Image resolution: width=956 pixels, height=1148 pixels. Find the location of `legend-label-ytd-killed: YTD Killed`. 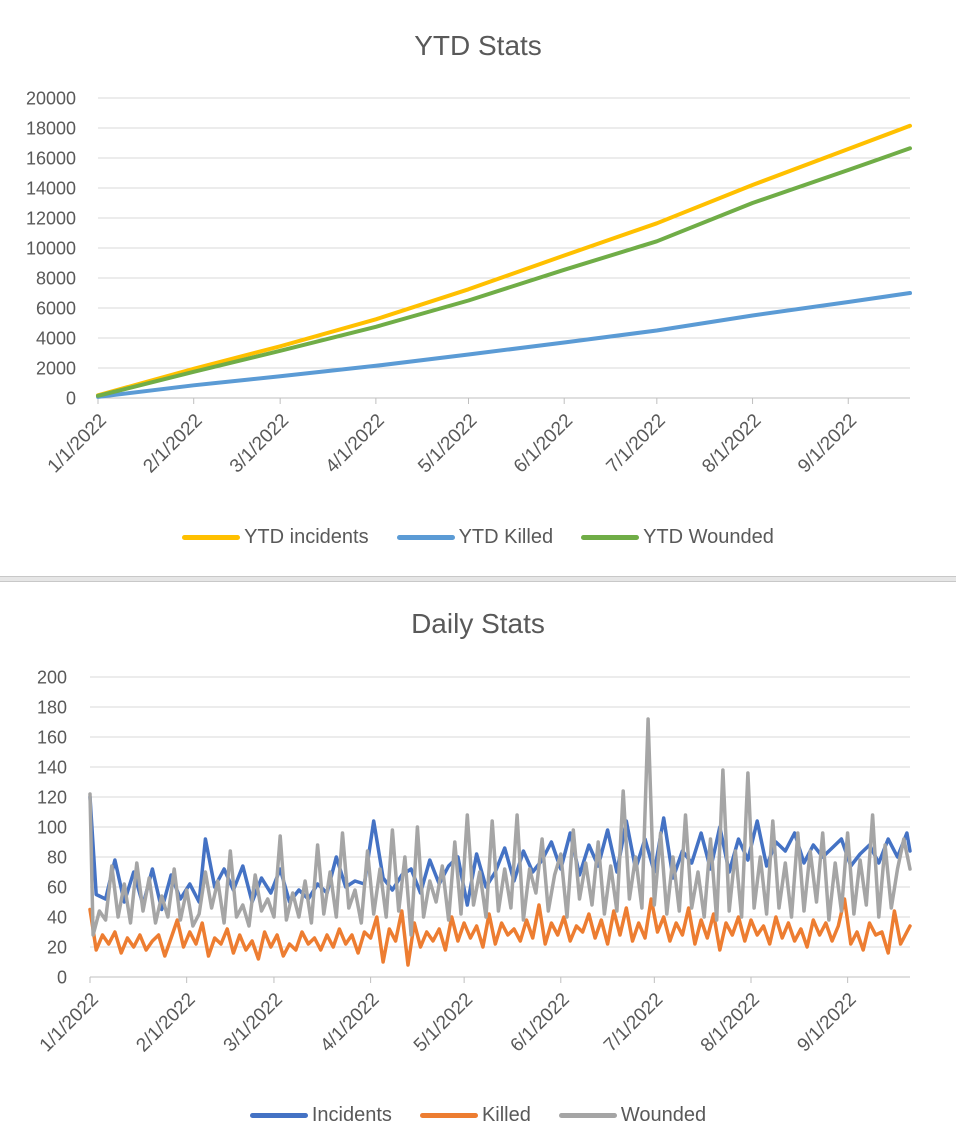

legend-label-ytd-killed: YTD Killed is located at coordinates (506, 537).